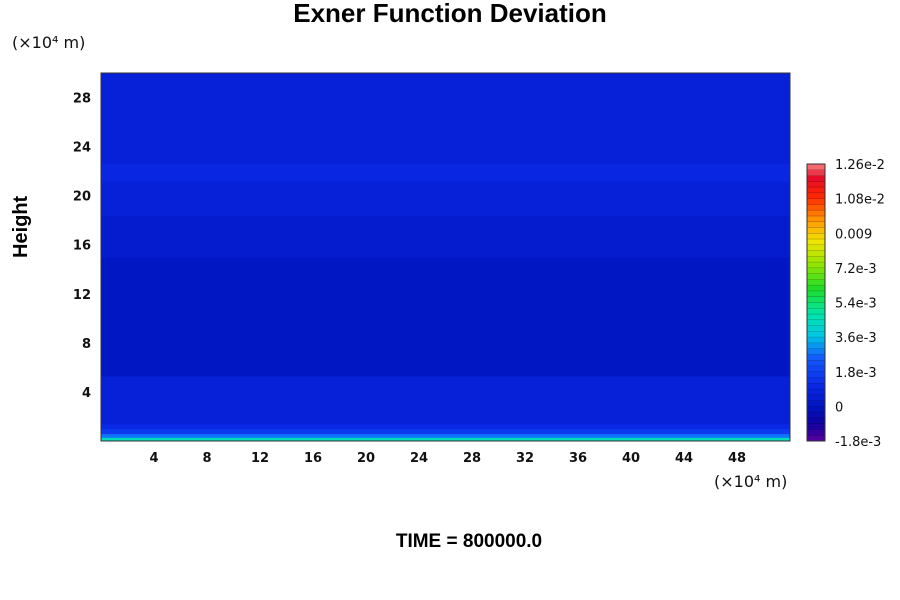 This screenshot has height=600, width=900. What do you see at coordinates (631, 458) in the screenshot?
I see `x-tick-label: 40` at bounding box center [631, 458].